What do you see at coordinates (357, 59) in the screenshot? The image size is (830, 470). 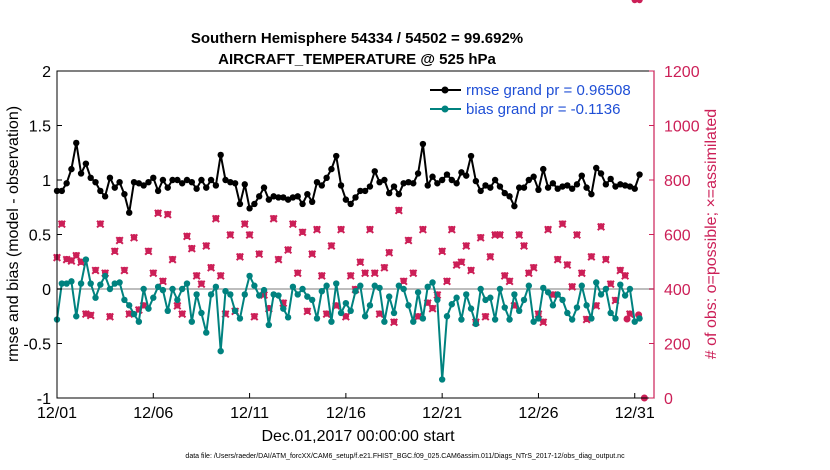 I see `chart-subtitle: AIRCRAFT_TEMPERATURE @ 525 hPa` at bounding box center [357, 59].